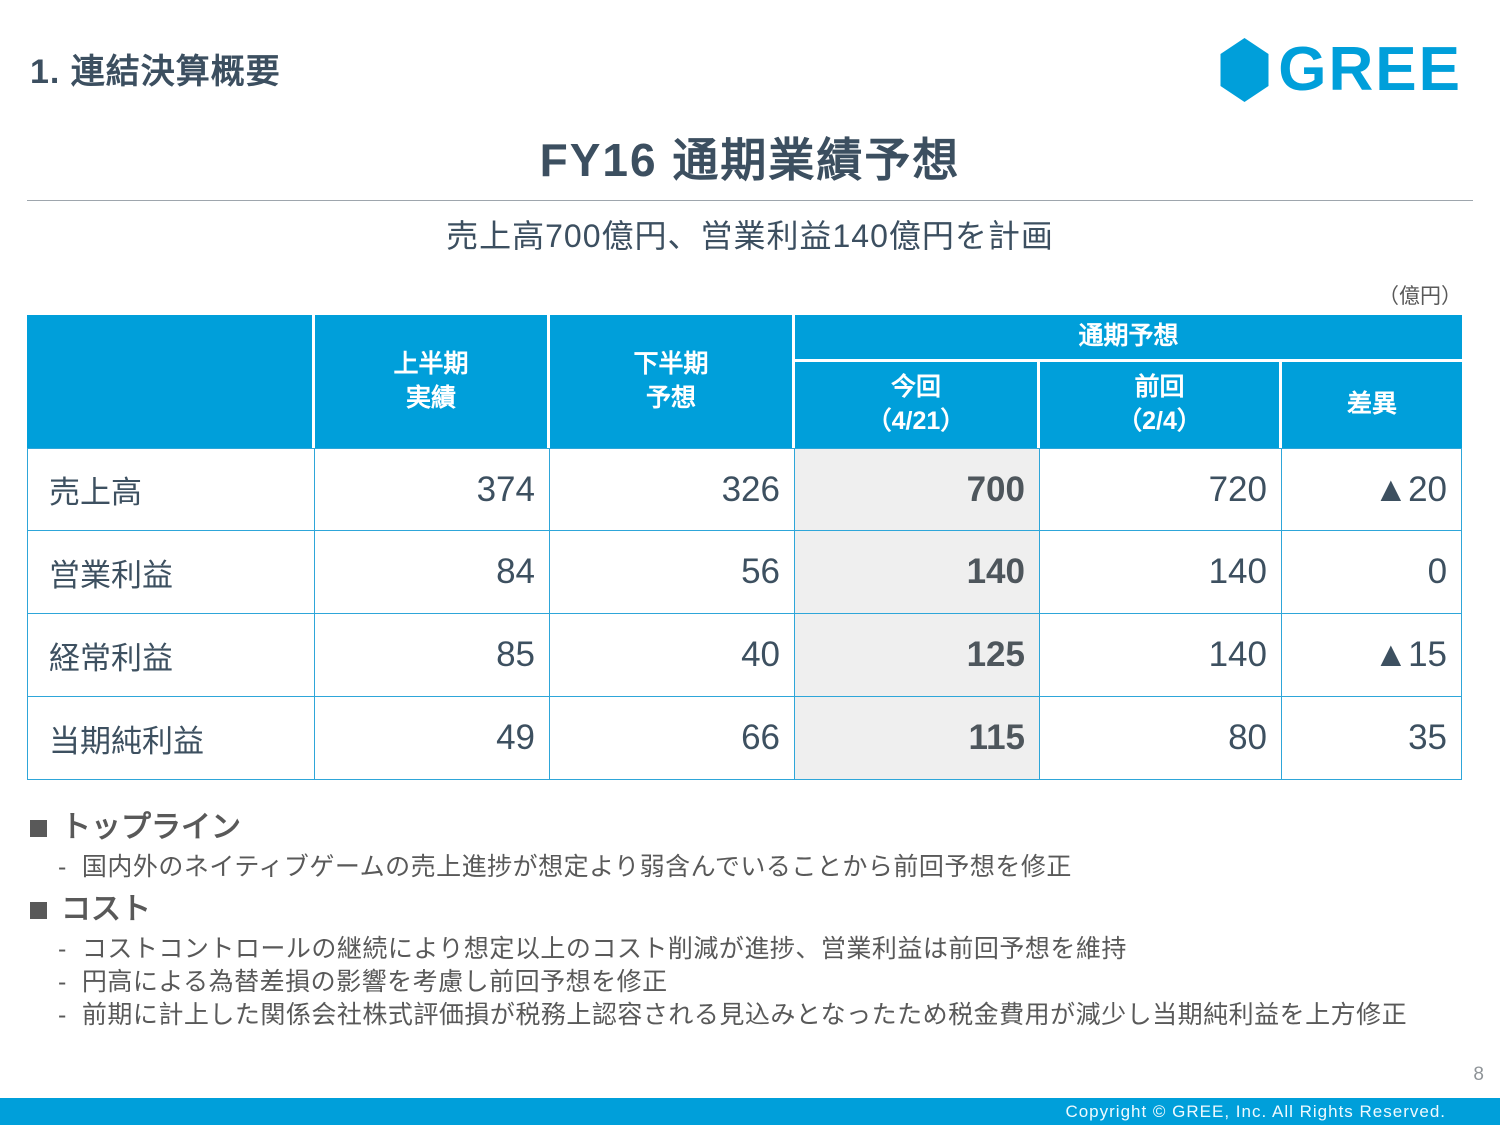 The image size is (1500, 1125). What do you see at coordinates (750, 236) in the screenshot?
I see `subtitle: 売上高700億円、営業利益140億円を計画` at bounding box center [750, 236].